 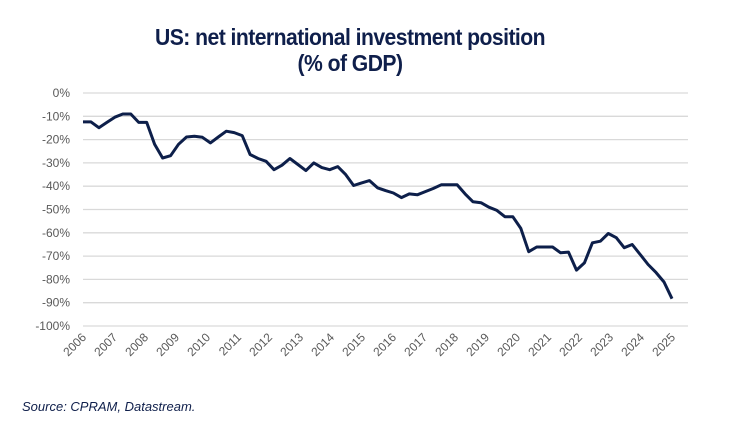 I want to click on y-tick-label: -90%, so click(x=56, y=303).